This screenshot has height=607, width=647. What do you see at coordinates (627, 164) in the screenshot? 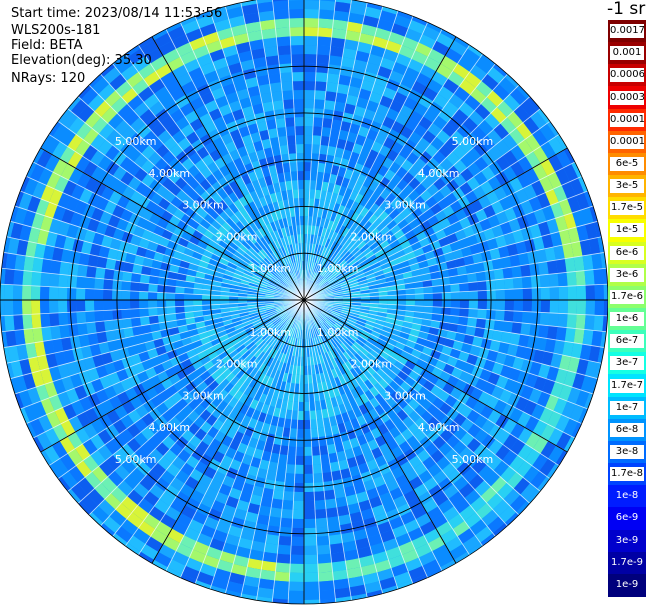
I see `colorbar-tick-label: 6e-5` at bounding box center [627, 164].